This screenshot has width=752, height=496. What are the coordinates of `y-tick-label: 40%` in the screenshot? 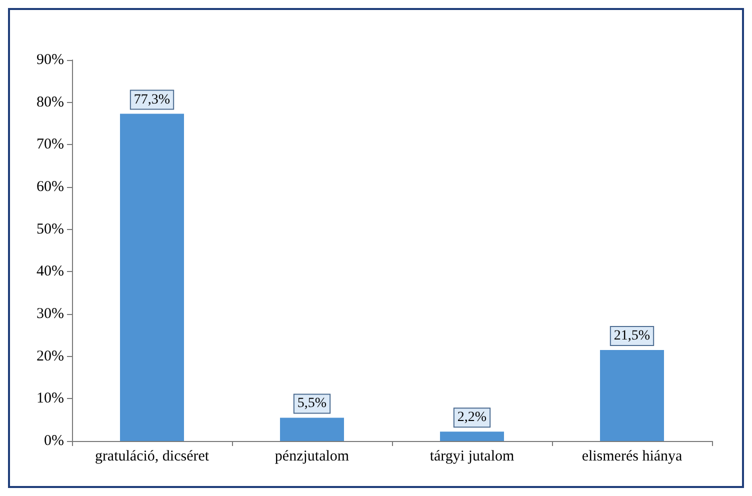 It's located at (50, 272).